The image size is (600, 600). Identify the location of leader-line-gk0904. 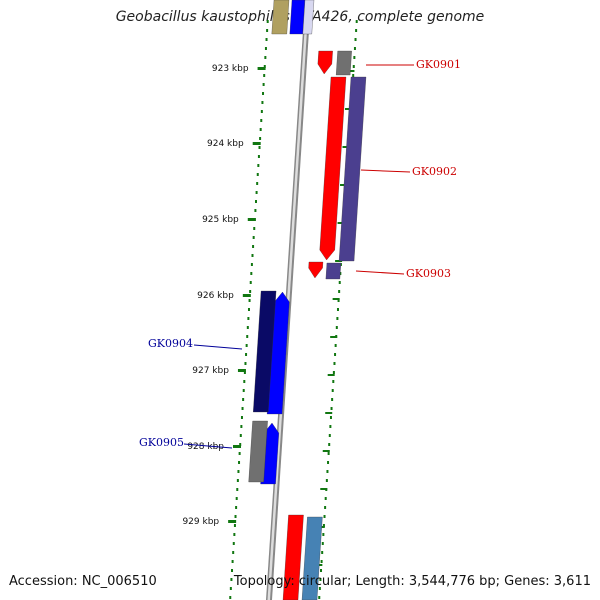
(218, 347).